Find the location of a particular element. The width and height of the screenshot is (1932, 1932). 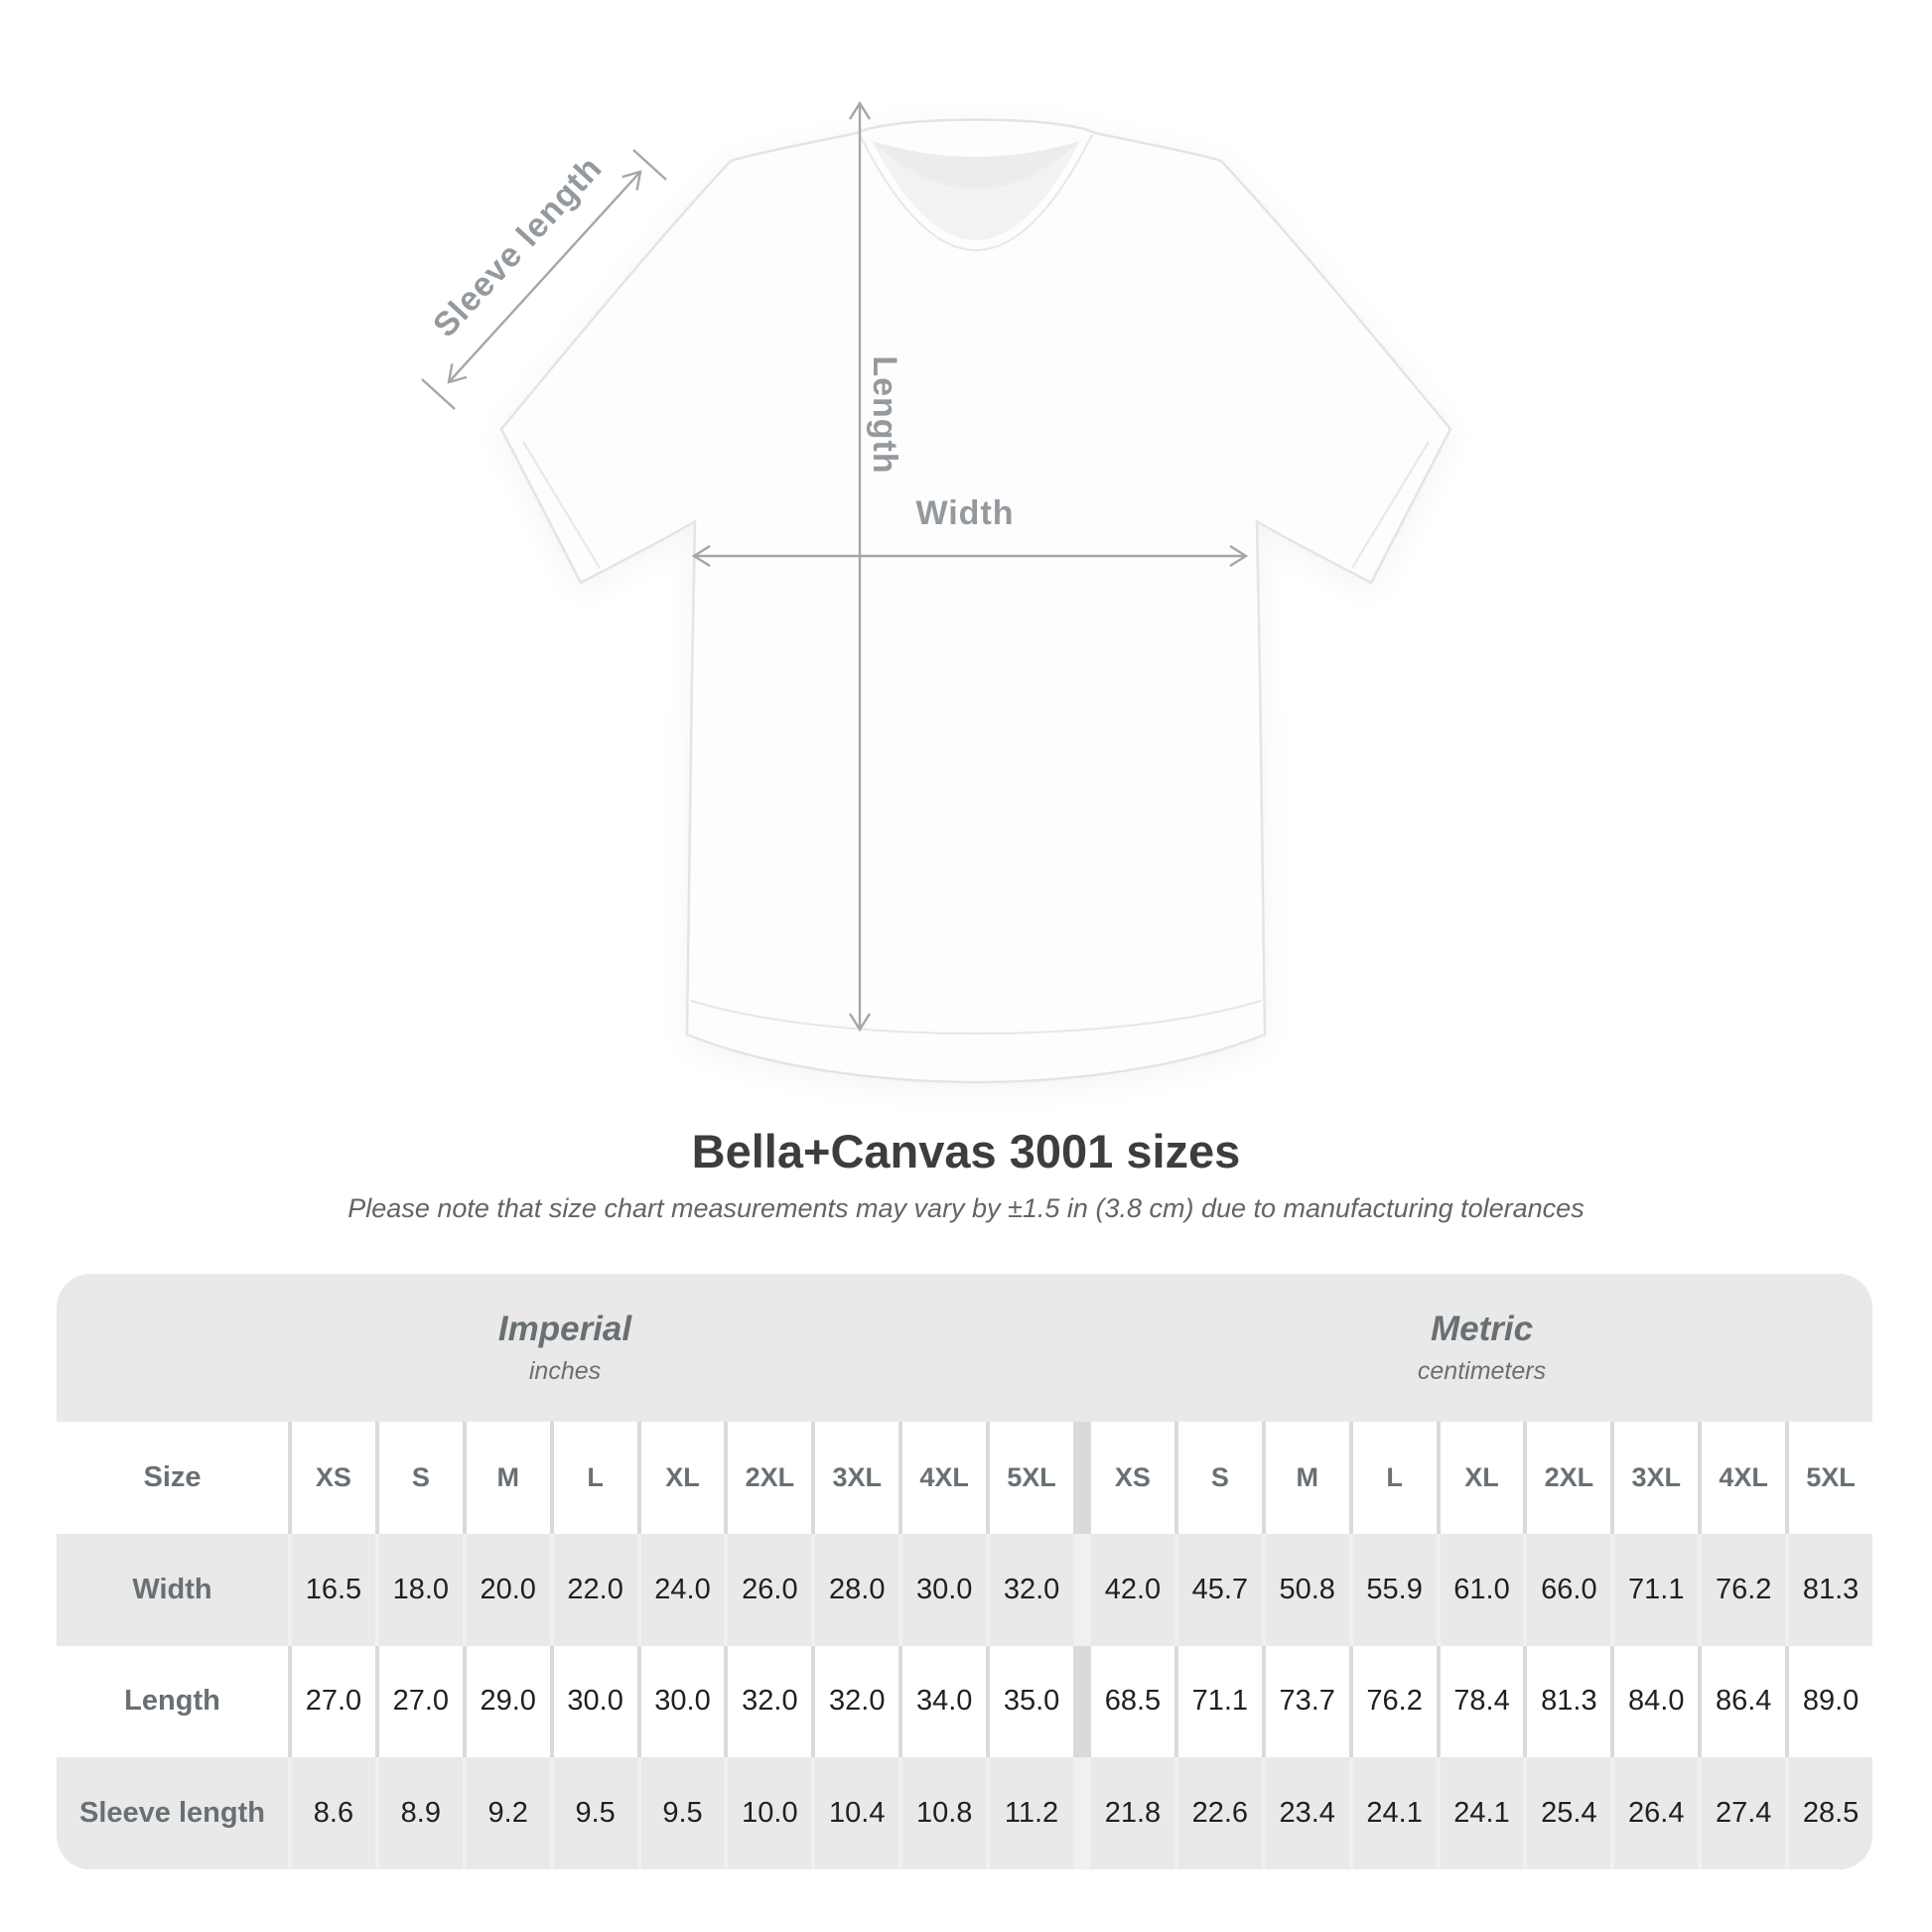

size-row-label: Size is located at coordinates (172, 1478).